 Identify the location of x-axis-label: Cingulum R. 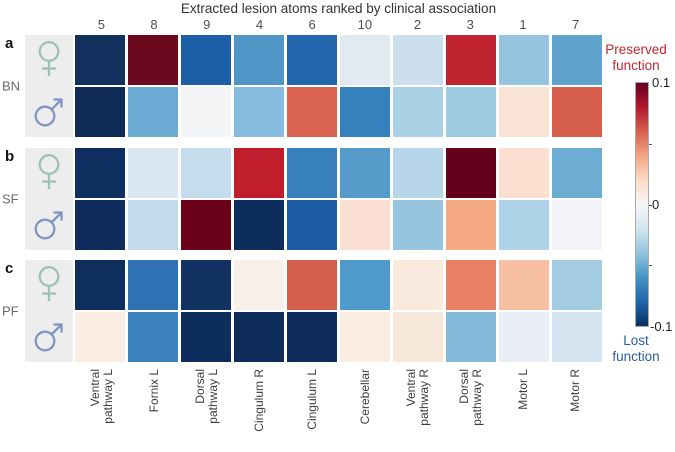
(259, 410).